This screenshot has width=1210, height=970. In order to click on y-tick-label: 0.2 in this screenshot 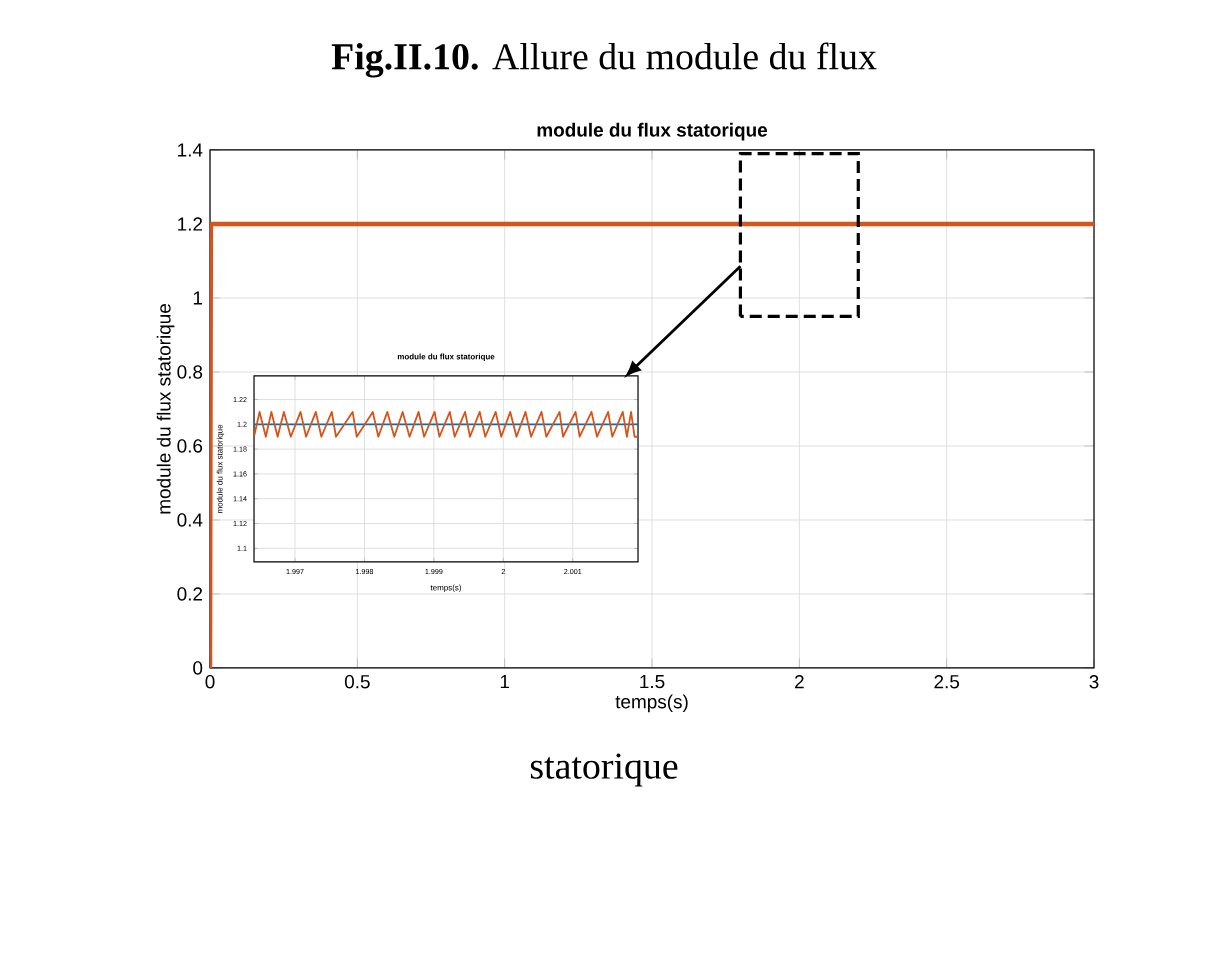, I will do `click(190, 594)`.